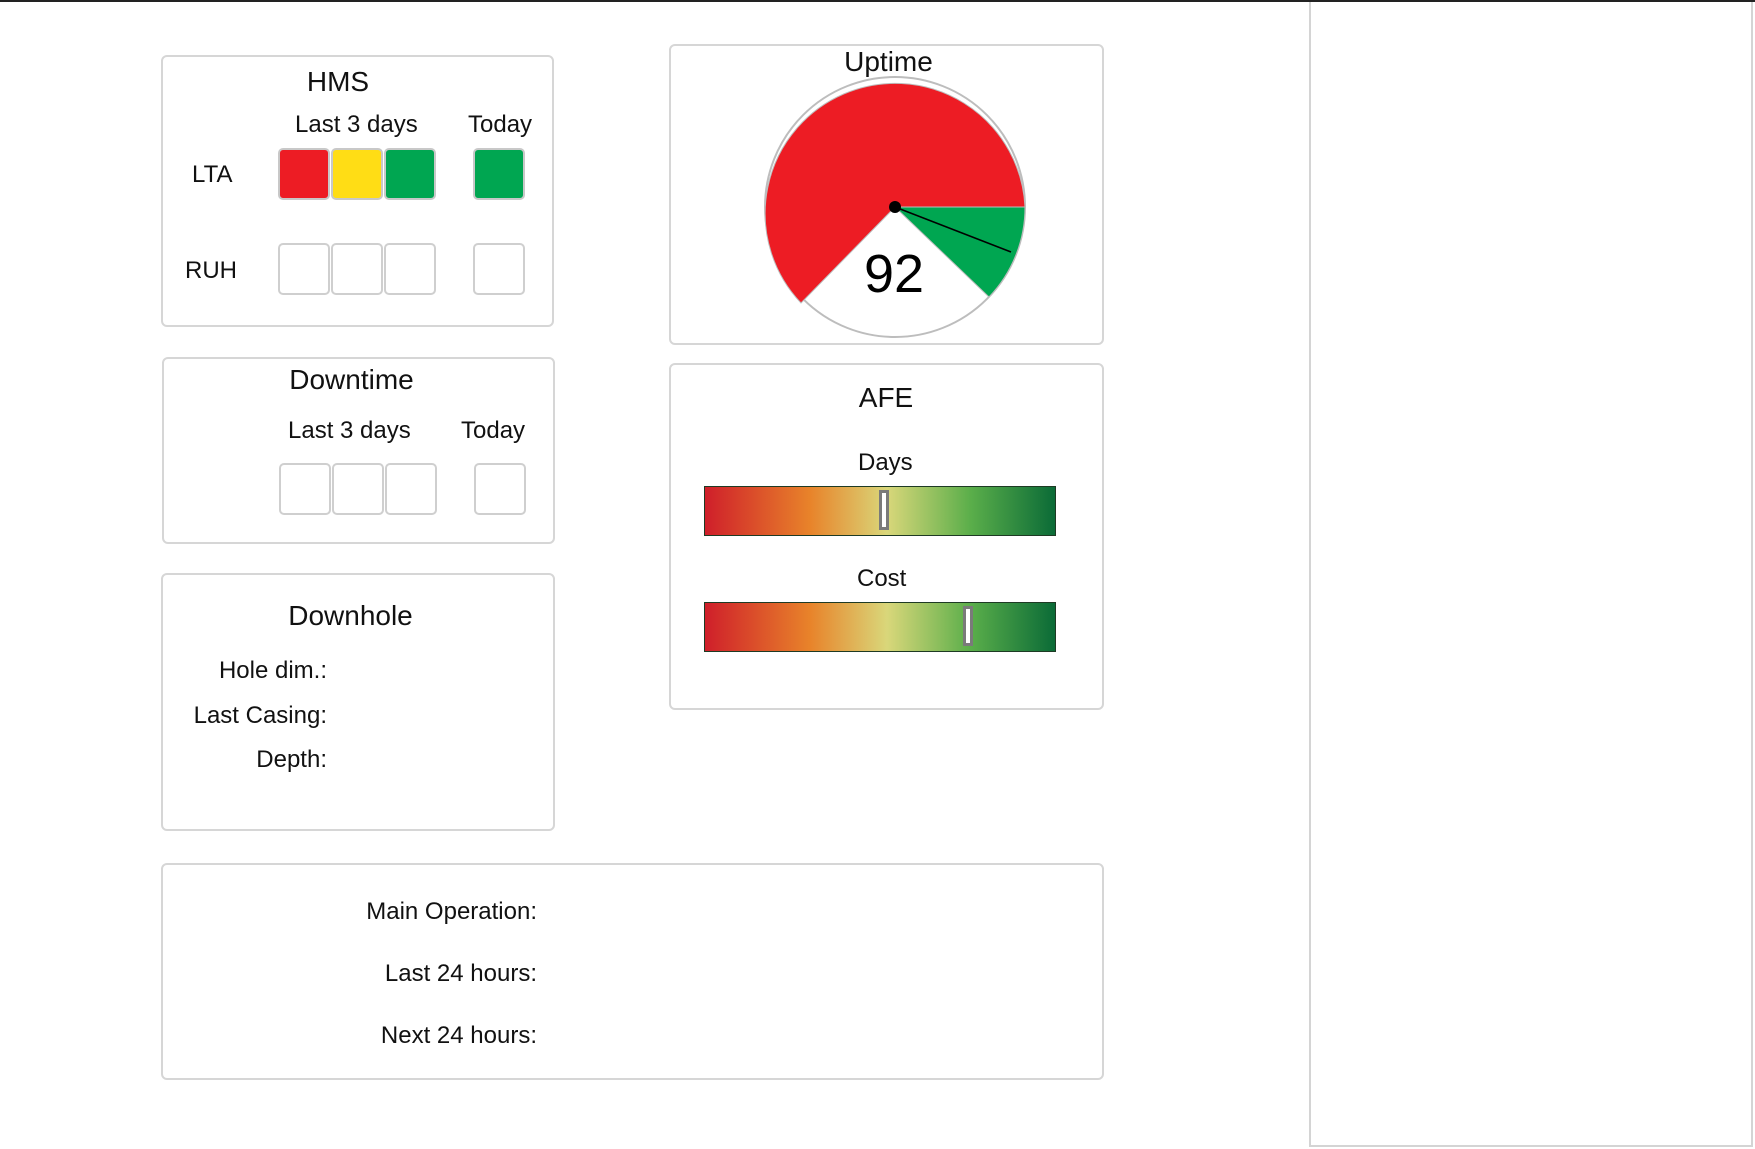 The image size is (1755, 1149). I want to click on afe-days-bar, so click(880, 511).